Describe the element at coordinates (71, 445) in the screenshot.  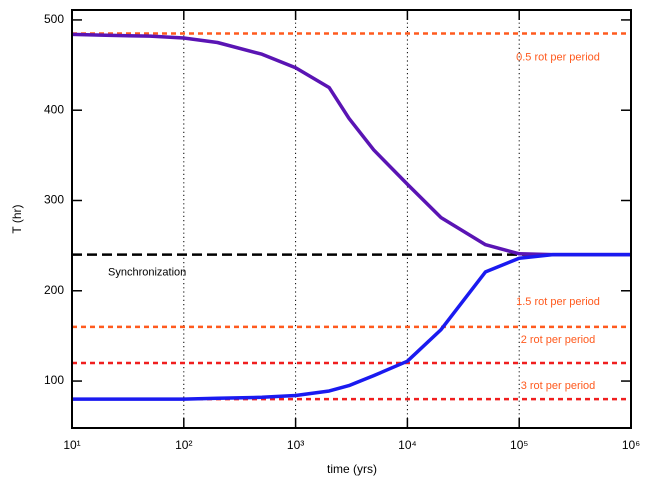
I see `x-tick-label: 10¹` at that location.